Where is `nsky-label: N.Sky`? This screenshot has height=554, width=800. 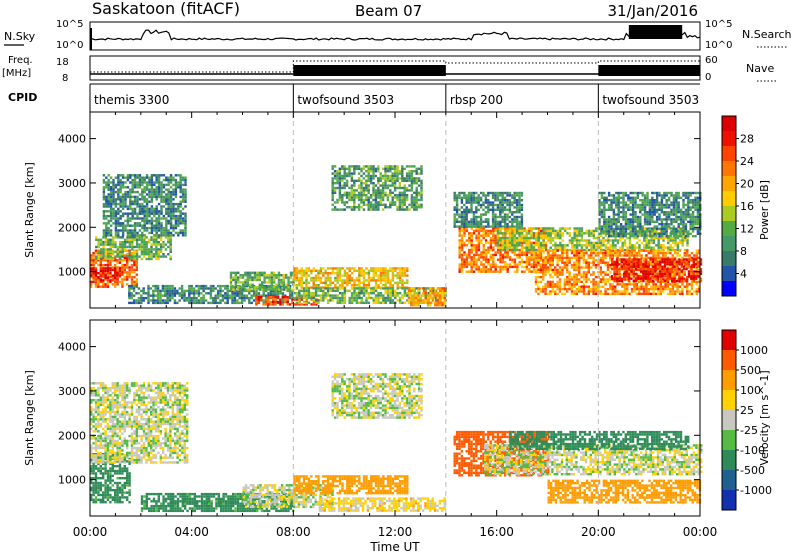 nsky-label: N.Sky is located at coordinates (20, 36).